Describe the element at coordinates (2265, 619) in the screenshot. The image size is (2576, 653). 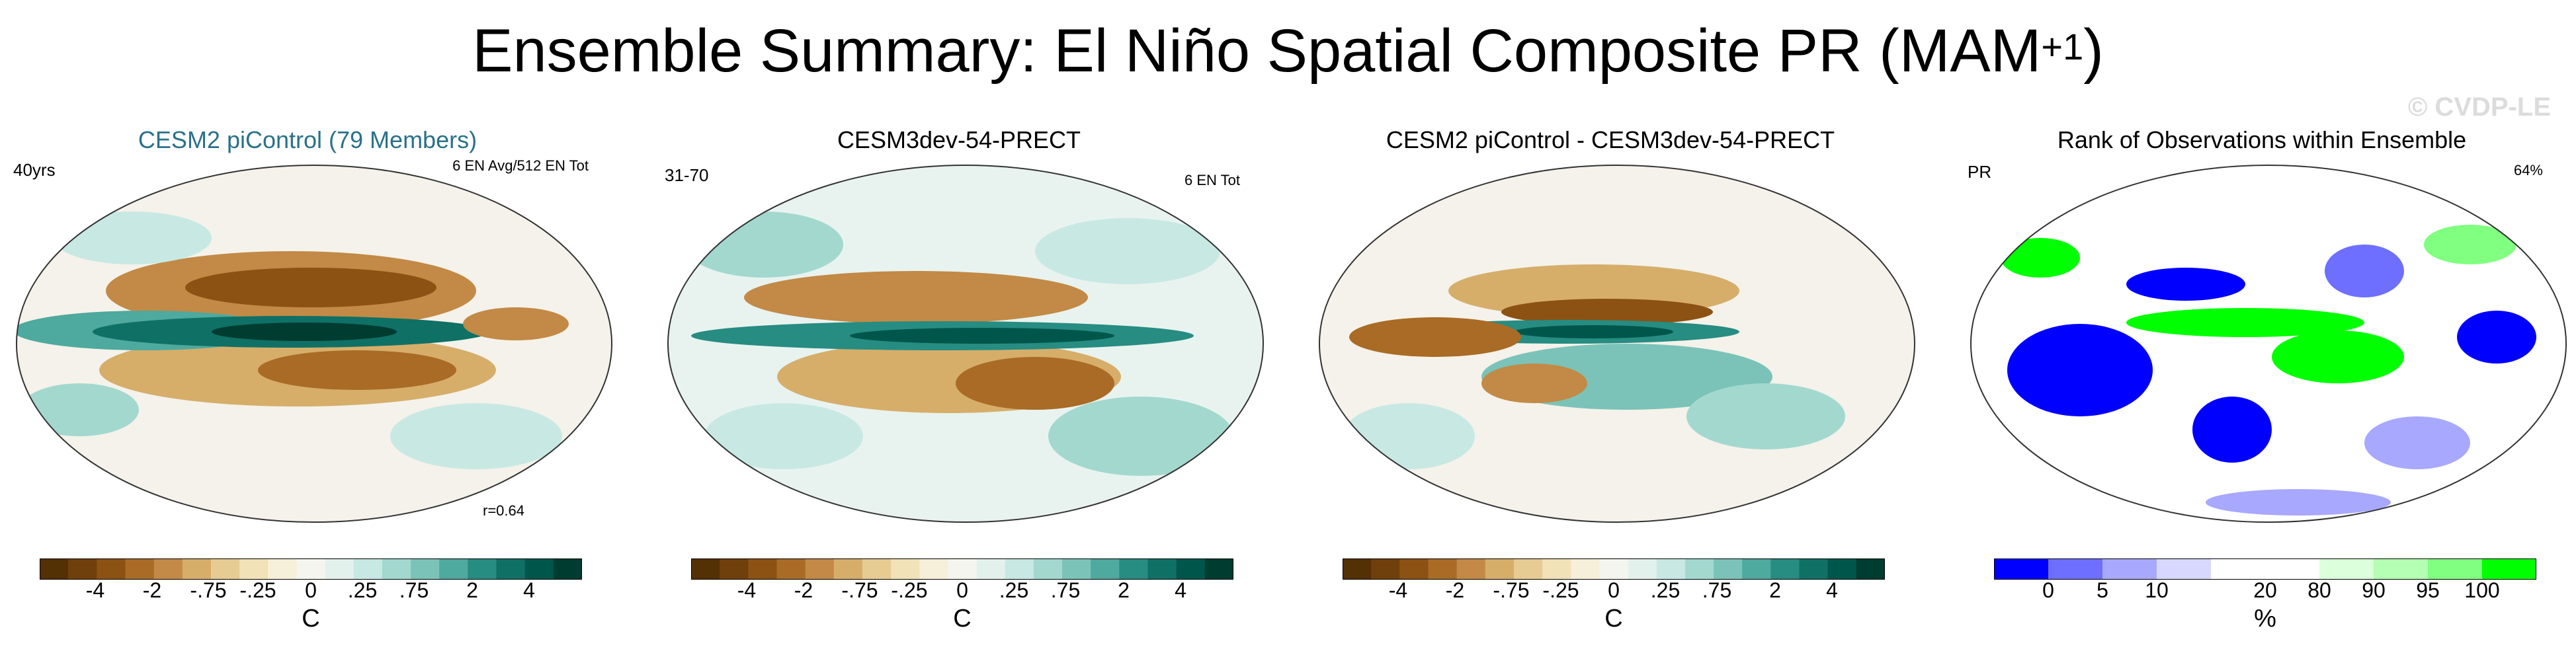
I see `colorbar-unit: %` at that location.